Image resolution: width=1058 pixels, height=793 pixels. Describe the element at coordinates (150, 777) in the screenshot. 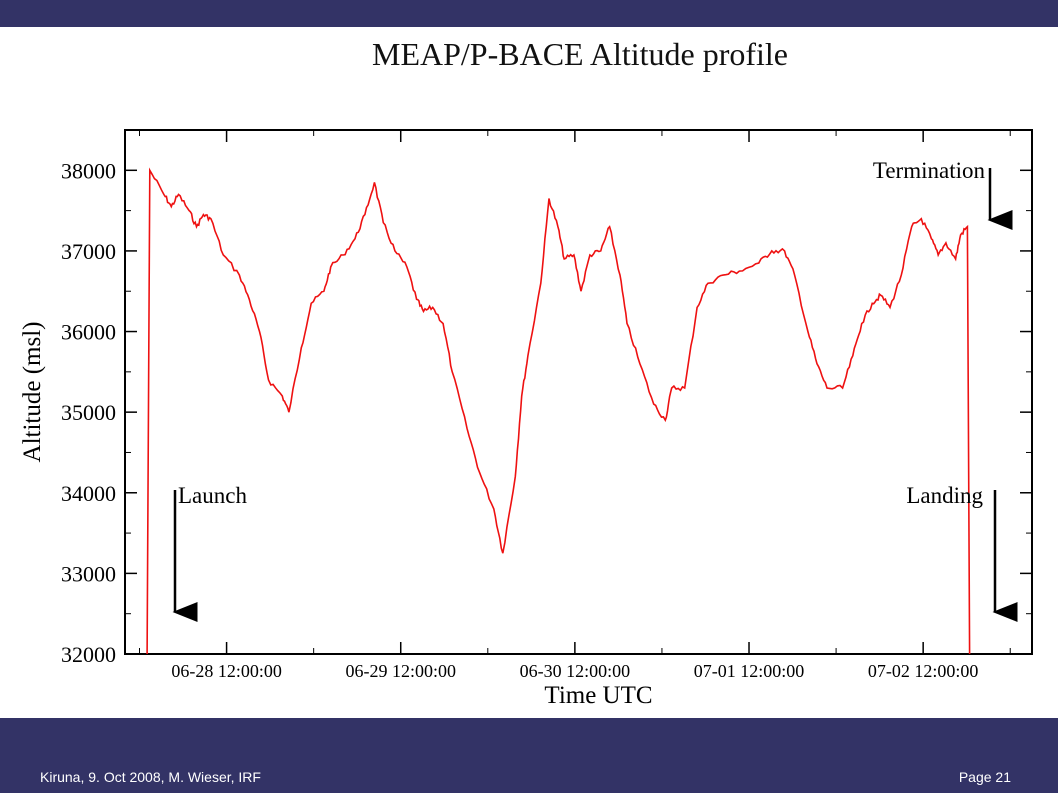

I see `footer-left-text: Kiruna, 9. Oct 2008, M. Wieser, IRF` at that location.